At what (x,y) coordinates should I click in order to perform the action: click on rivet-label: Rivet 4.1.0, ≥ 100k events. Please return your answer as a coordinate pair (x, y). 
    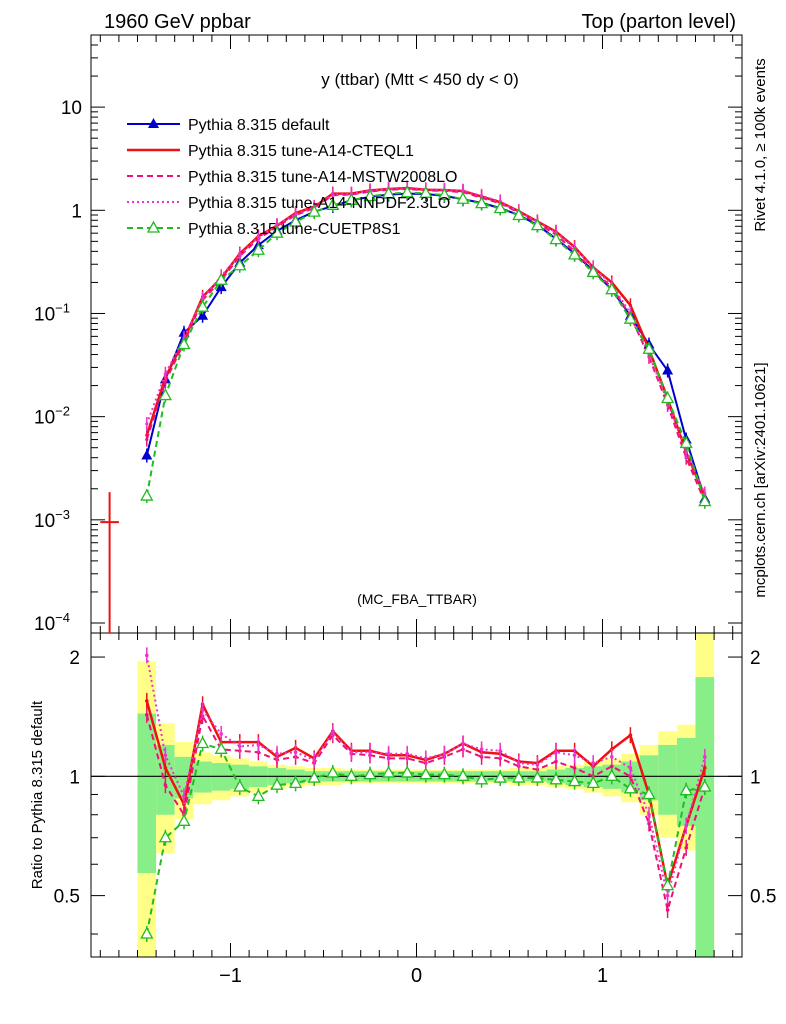
    Looking at the image, I should click on (760, 144).